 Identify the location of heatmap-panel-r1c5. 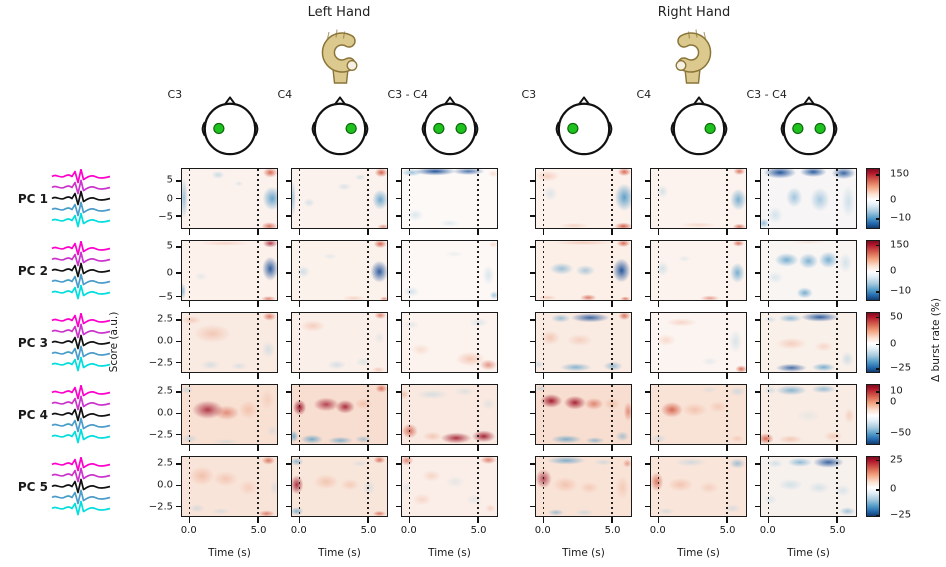
(696, 201).